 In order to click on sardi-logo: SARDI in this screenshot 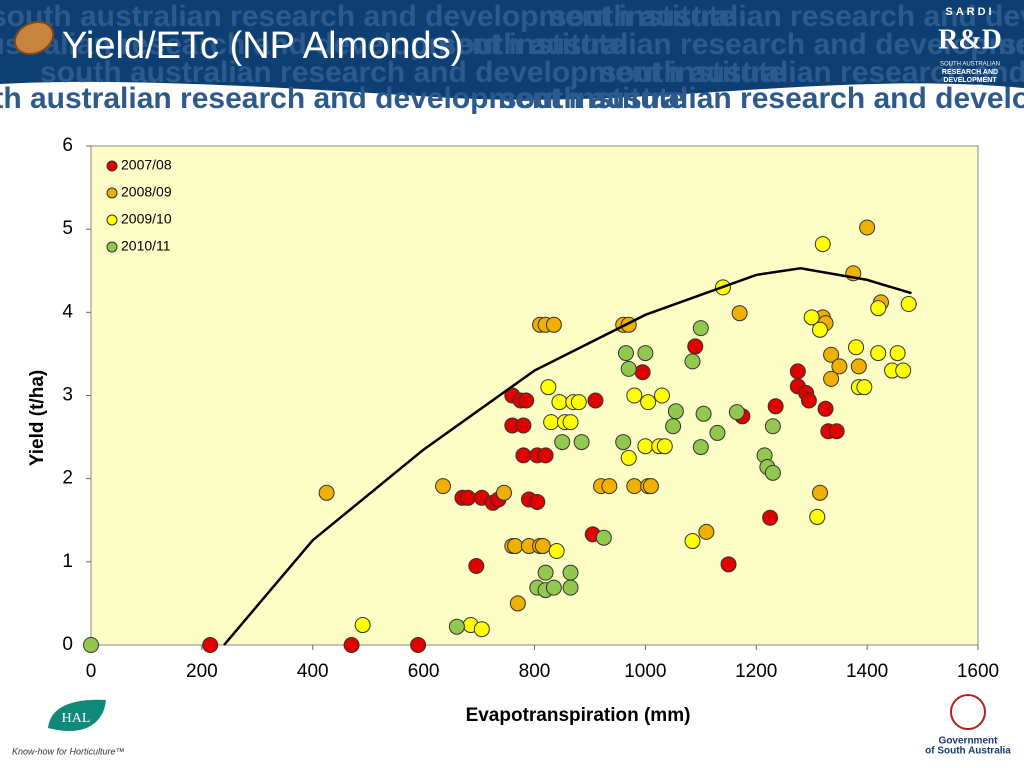, I will do `click(969, 12)`.